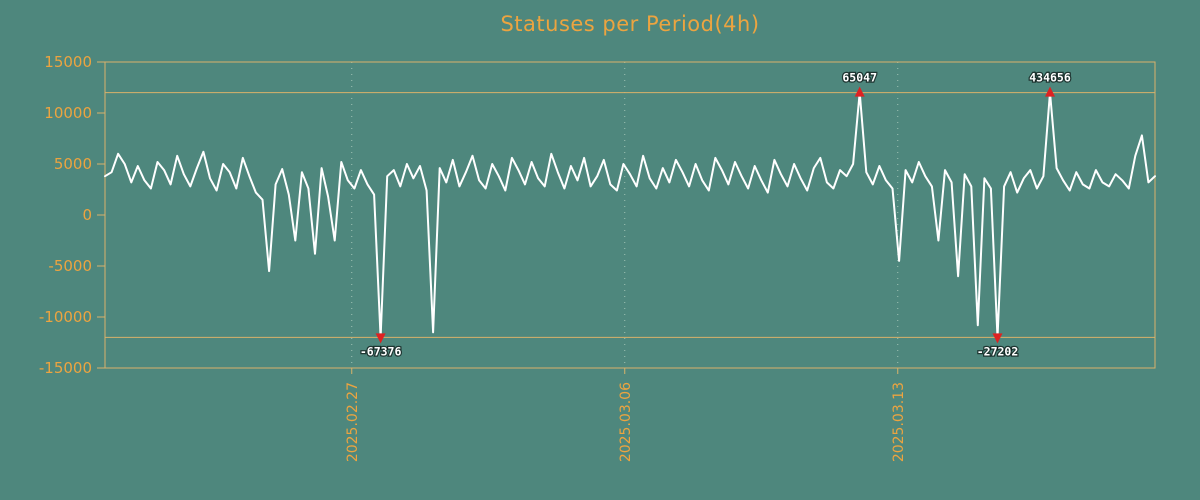 The height and width of the screenshot is (500, 1200). I want to click on y-tick-label: -15000, so click(65, 368).